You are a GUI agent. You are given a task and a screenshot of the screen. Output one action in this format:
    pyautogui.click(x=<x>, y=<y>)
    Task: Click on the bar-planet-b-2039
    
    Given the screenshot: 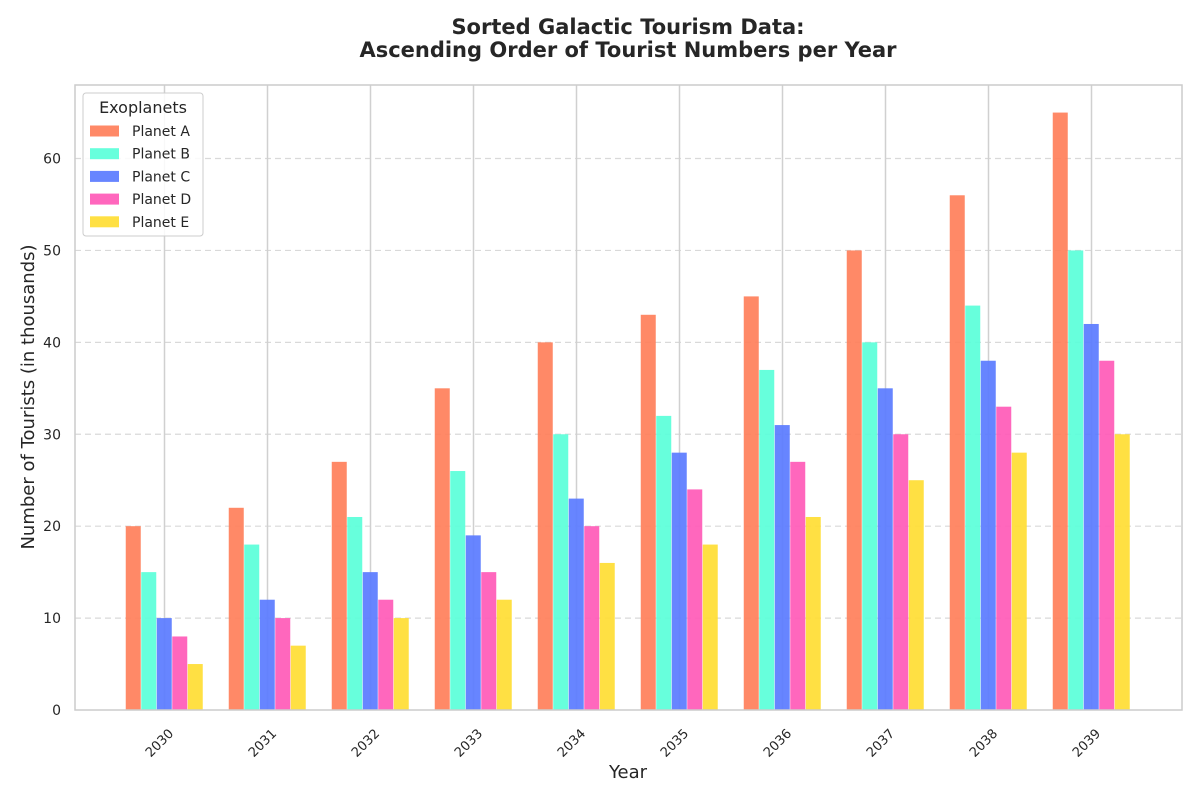 What is the action you would take?
    pyautogui.click(x=1076, y=480)
    